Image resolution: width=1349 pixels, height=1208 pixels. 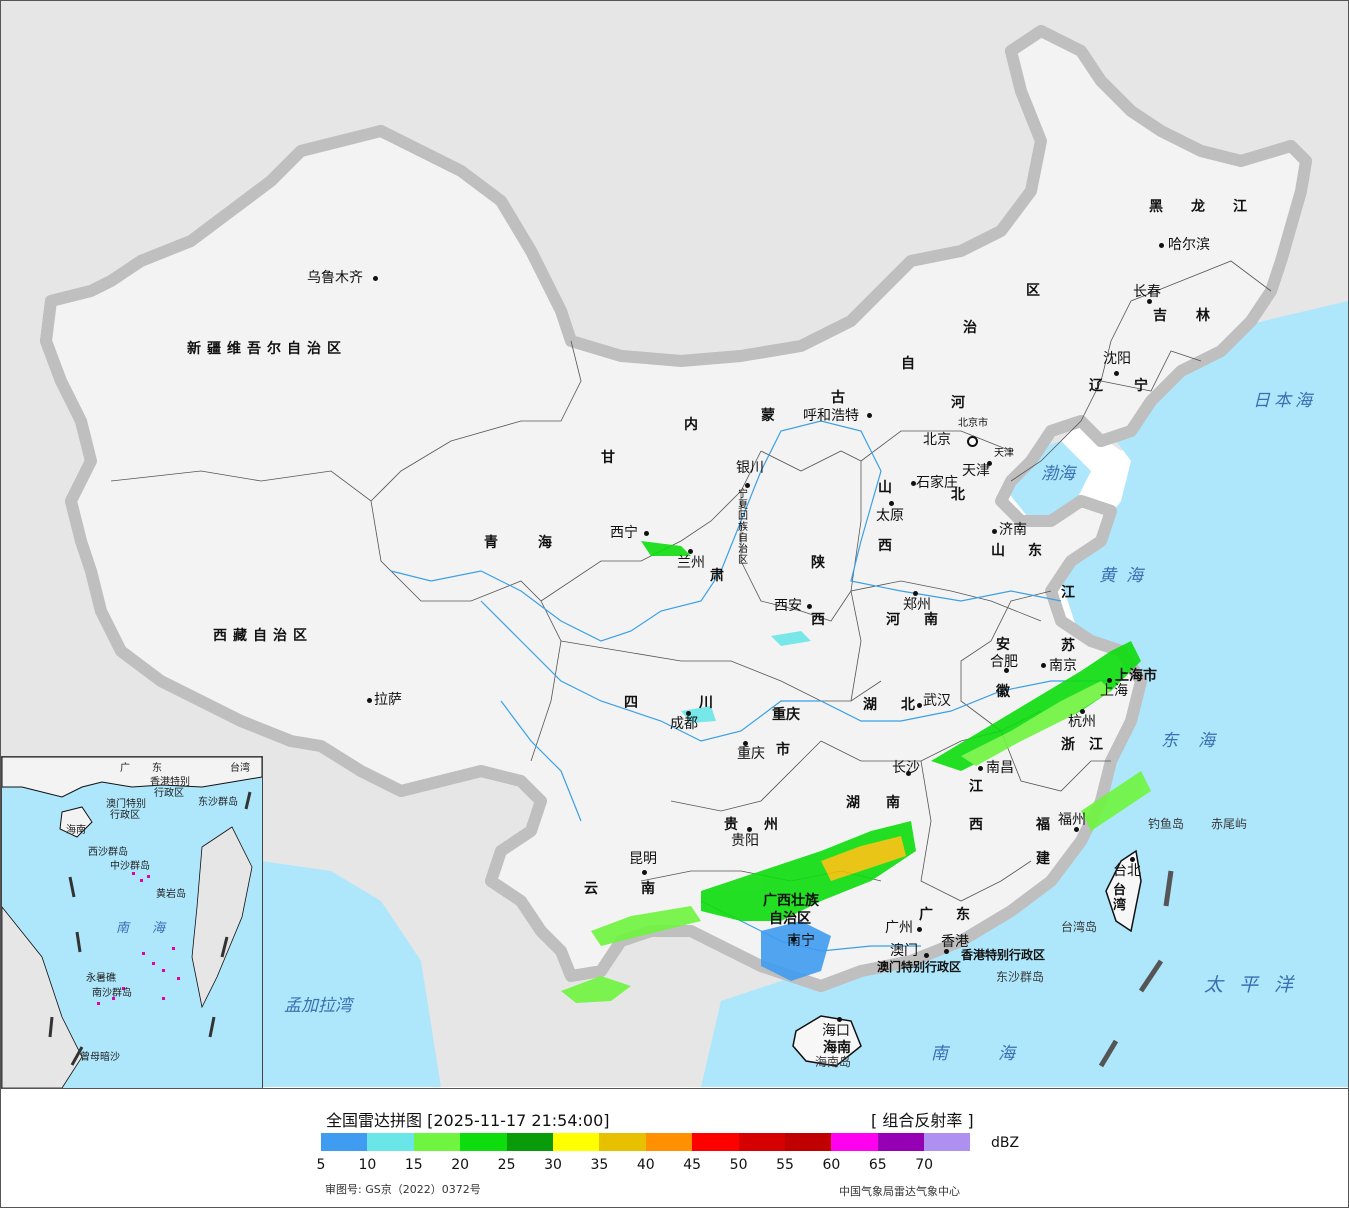 What do you see at coordinates (108, 852) in the screenshot?
I see `inset-label-xisha: 西沙群岛` at bounding box center [108, 852].